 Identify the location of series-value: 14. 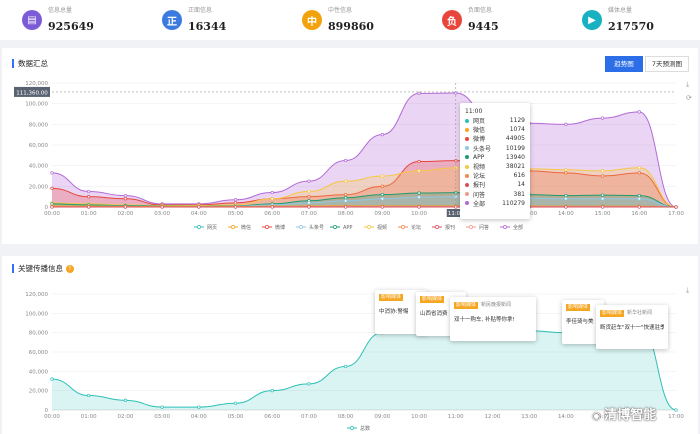
(521, 185).